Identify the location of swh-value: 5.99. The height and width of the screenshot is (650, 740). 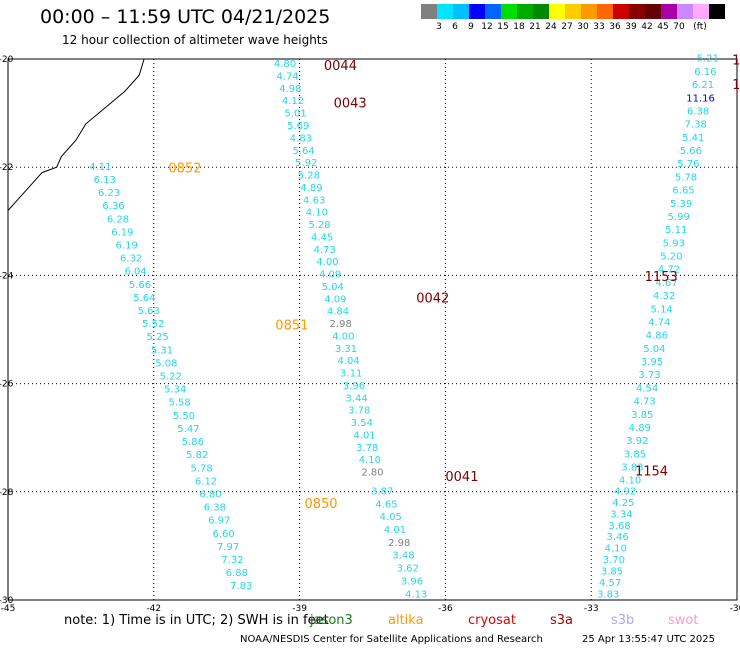
(679, 217).